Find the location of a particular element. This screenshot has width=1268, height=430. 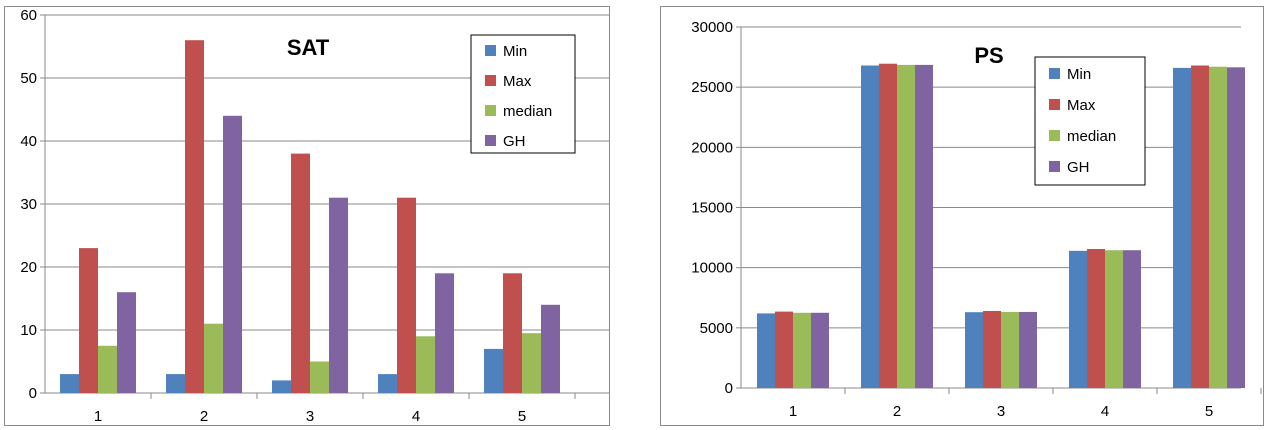

sat-y-tick-label: 60 is located at coordinates (28, 15).